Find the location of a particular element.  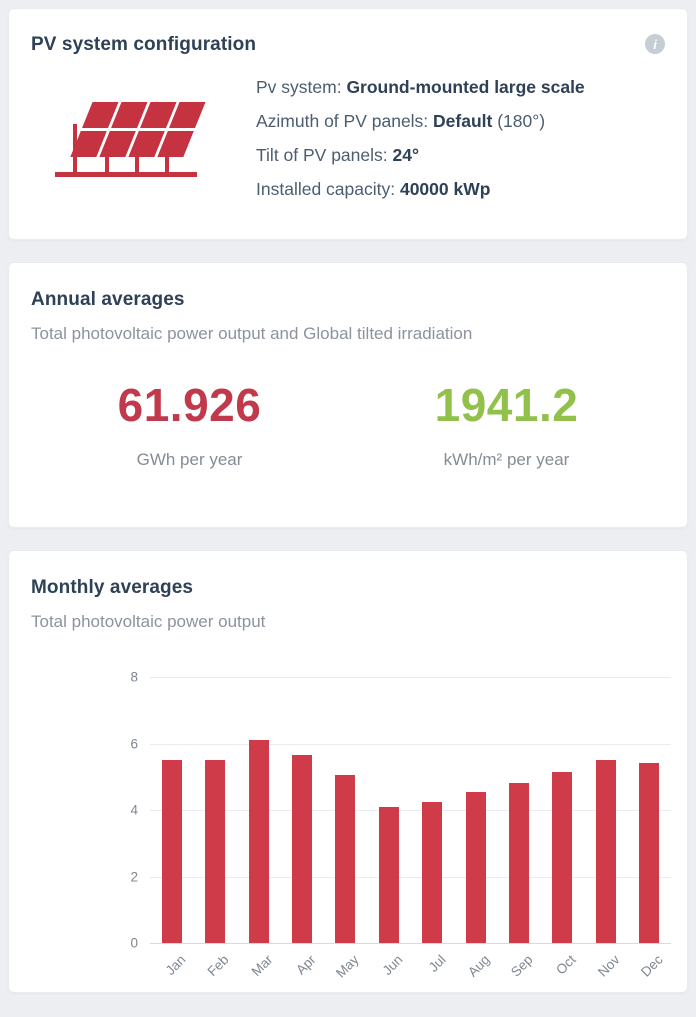

bar-apr is located at coordinates (301, 849).